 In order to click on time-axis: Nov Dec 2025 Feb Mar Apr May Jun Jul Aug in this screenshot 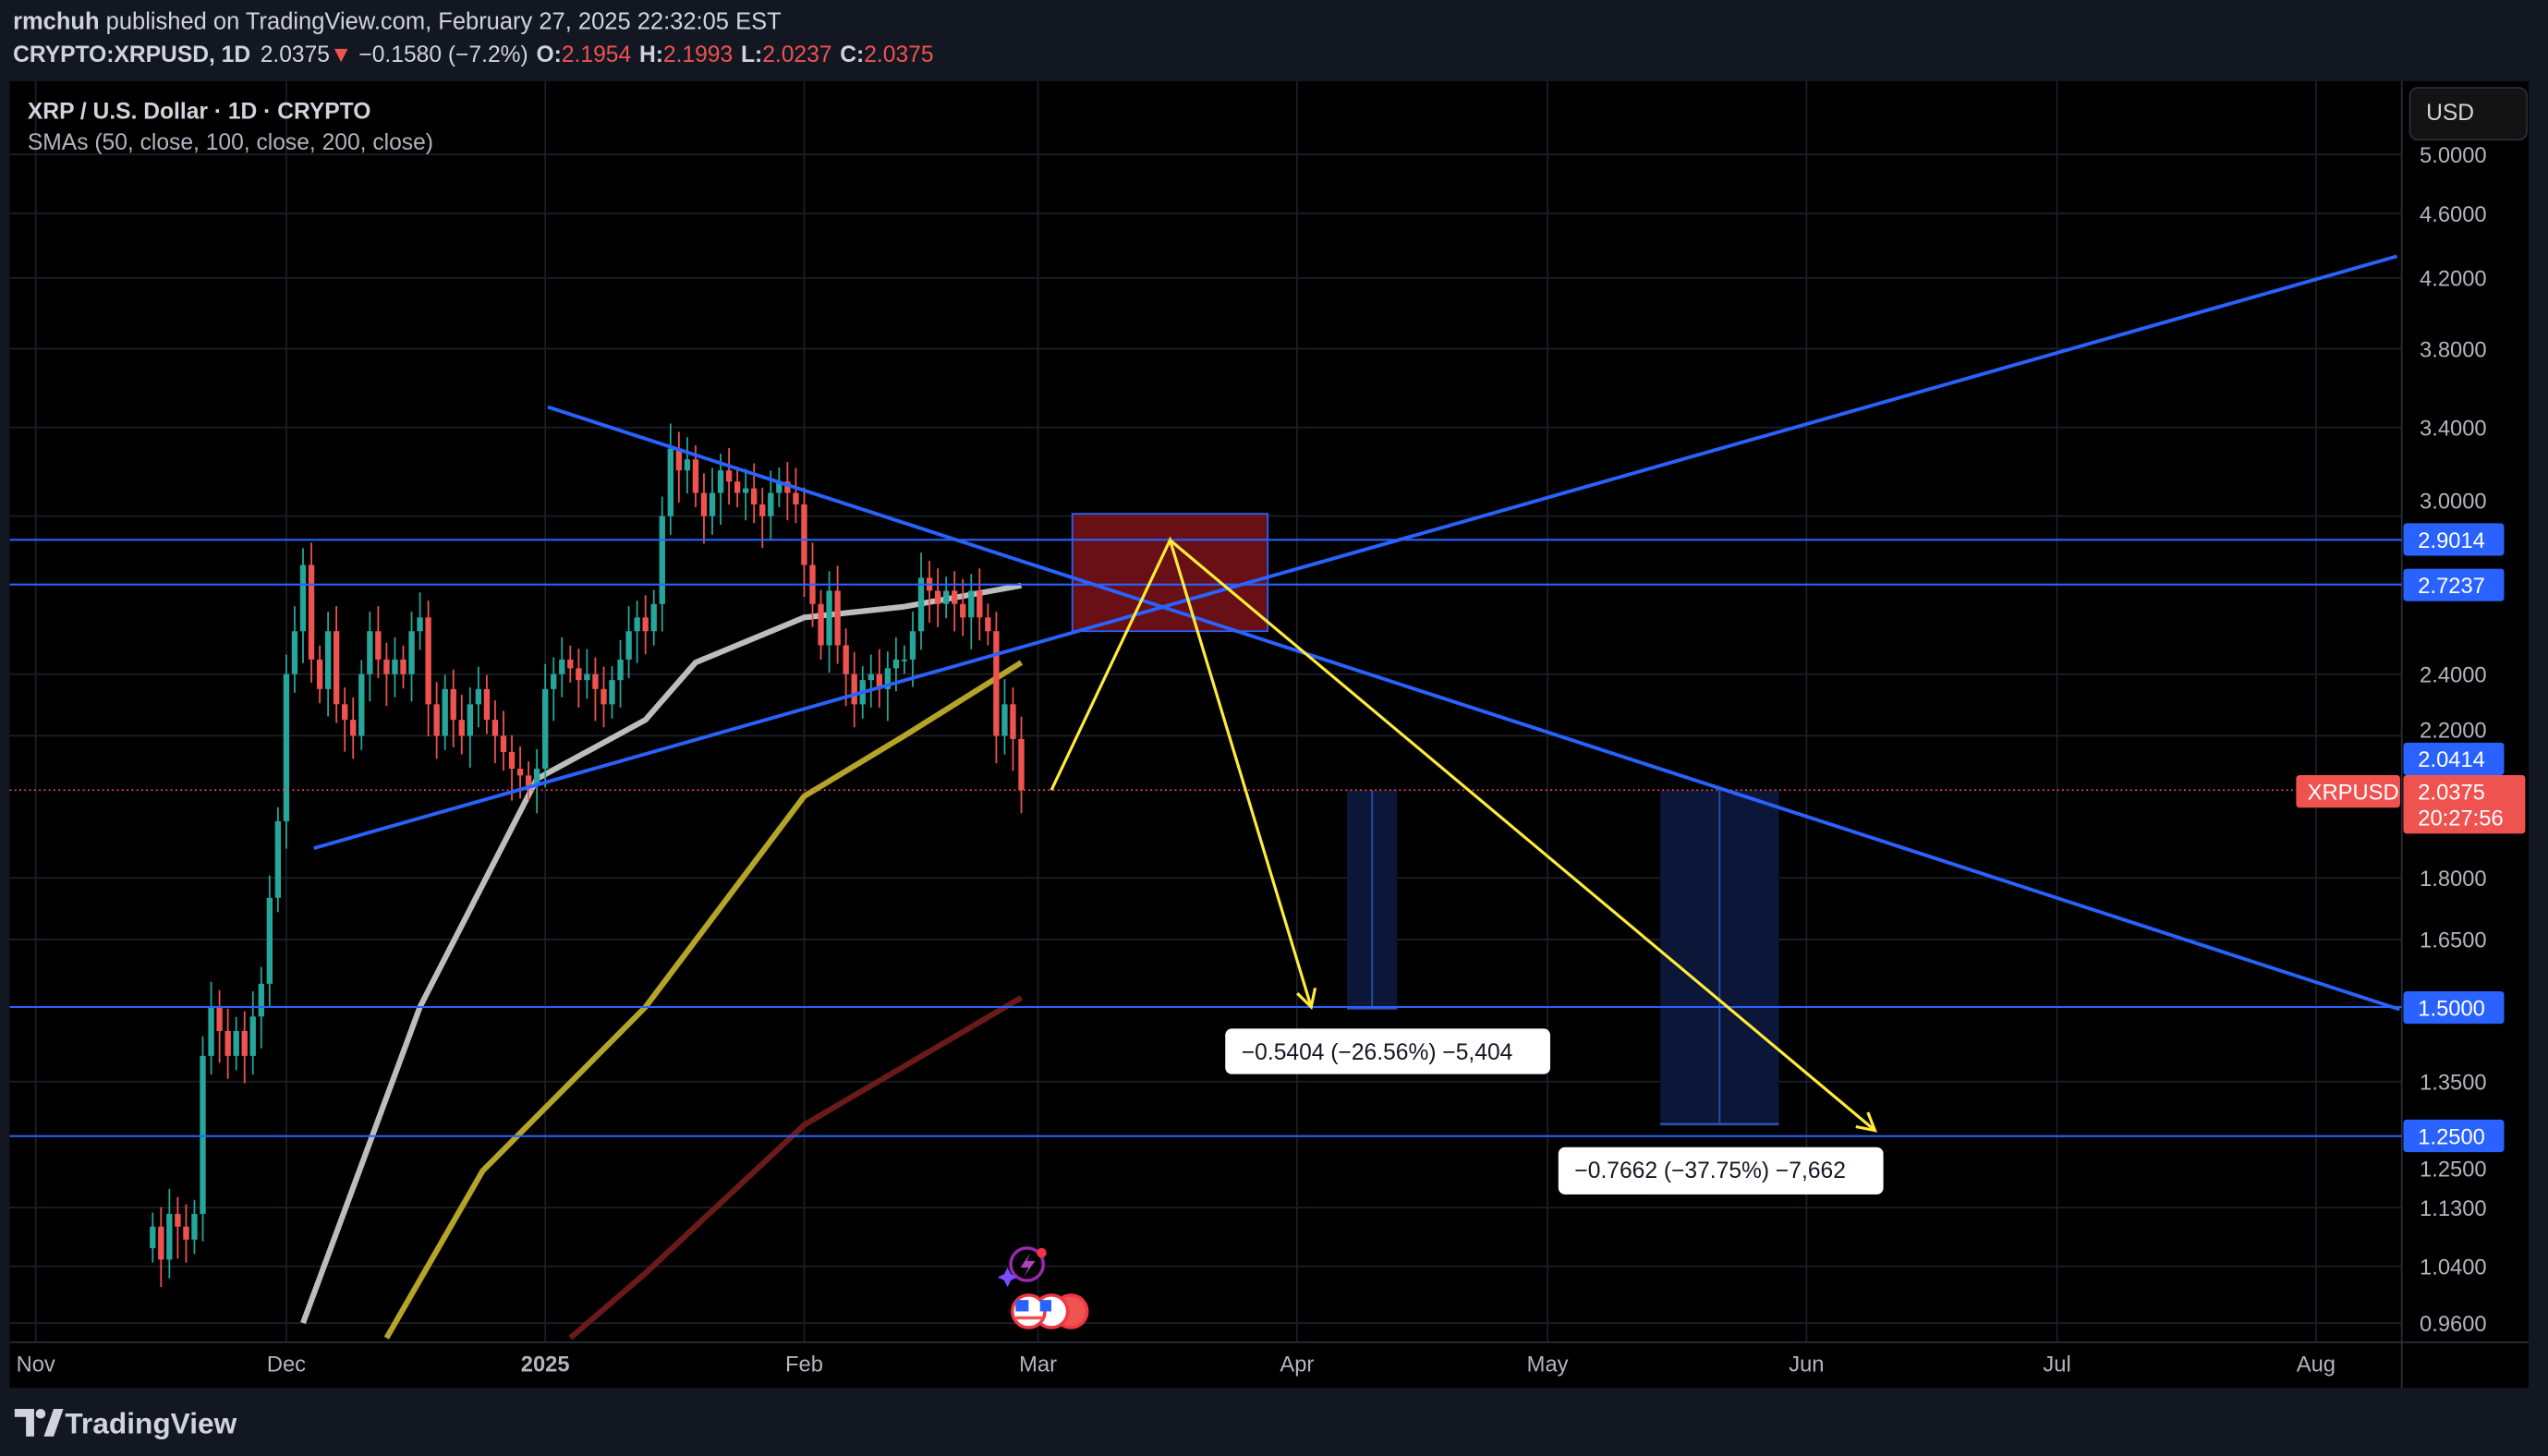, I will do `click(1176, 1365)`.